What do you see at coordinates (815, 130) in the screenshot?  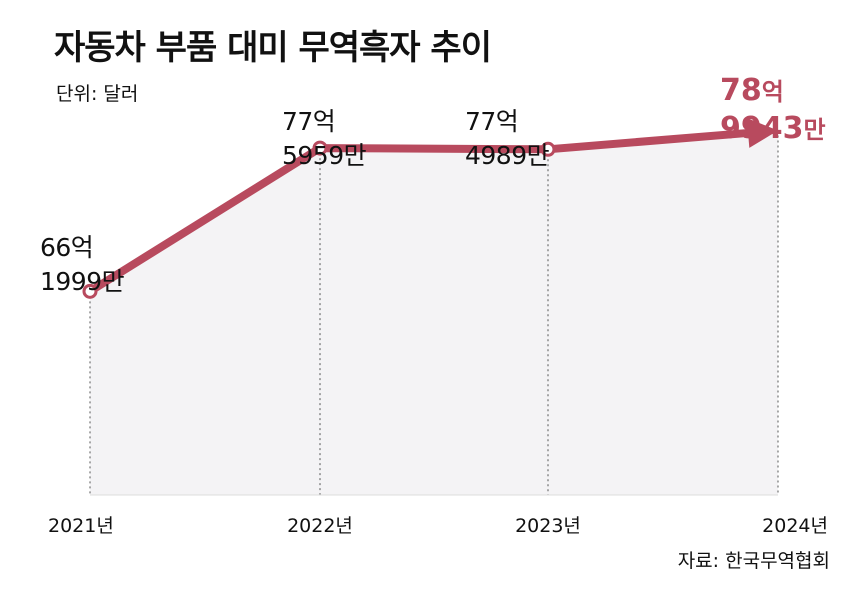 I see `data-label-2024-line2-unit: 만` at bounding box center [815, 130].